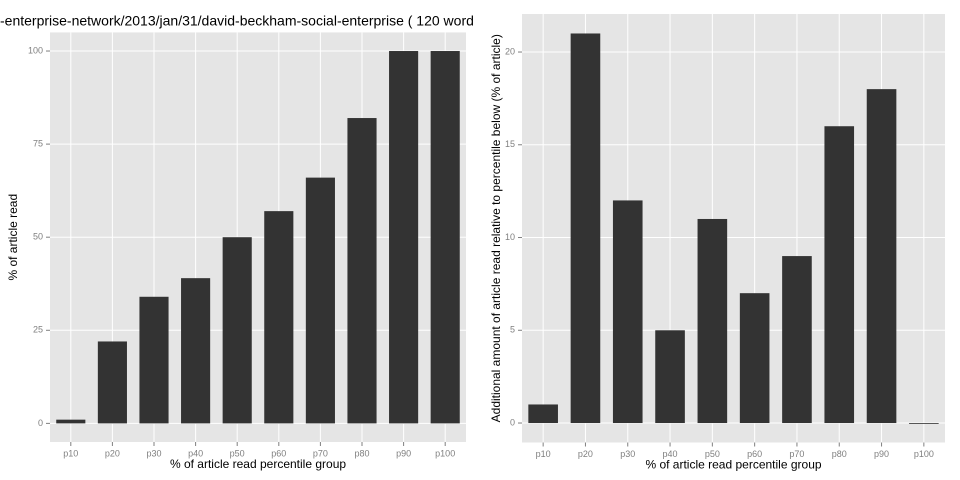 Image resolution: width=960 pixels, height=480 pixels. What do you see at coordinates (35, 50) in the screenshot?
I see `y-tick-label: 100` at bounding box center [35, 50].